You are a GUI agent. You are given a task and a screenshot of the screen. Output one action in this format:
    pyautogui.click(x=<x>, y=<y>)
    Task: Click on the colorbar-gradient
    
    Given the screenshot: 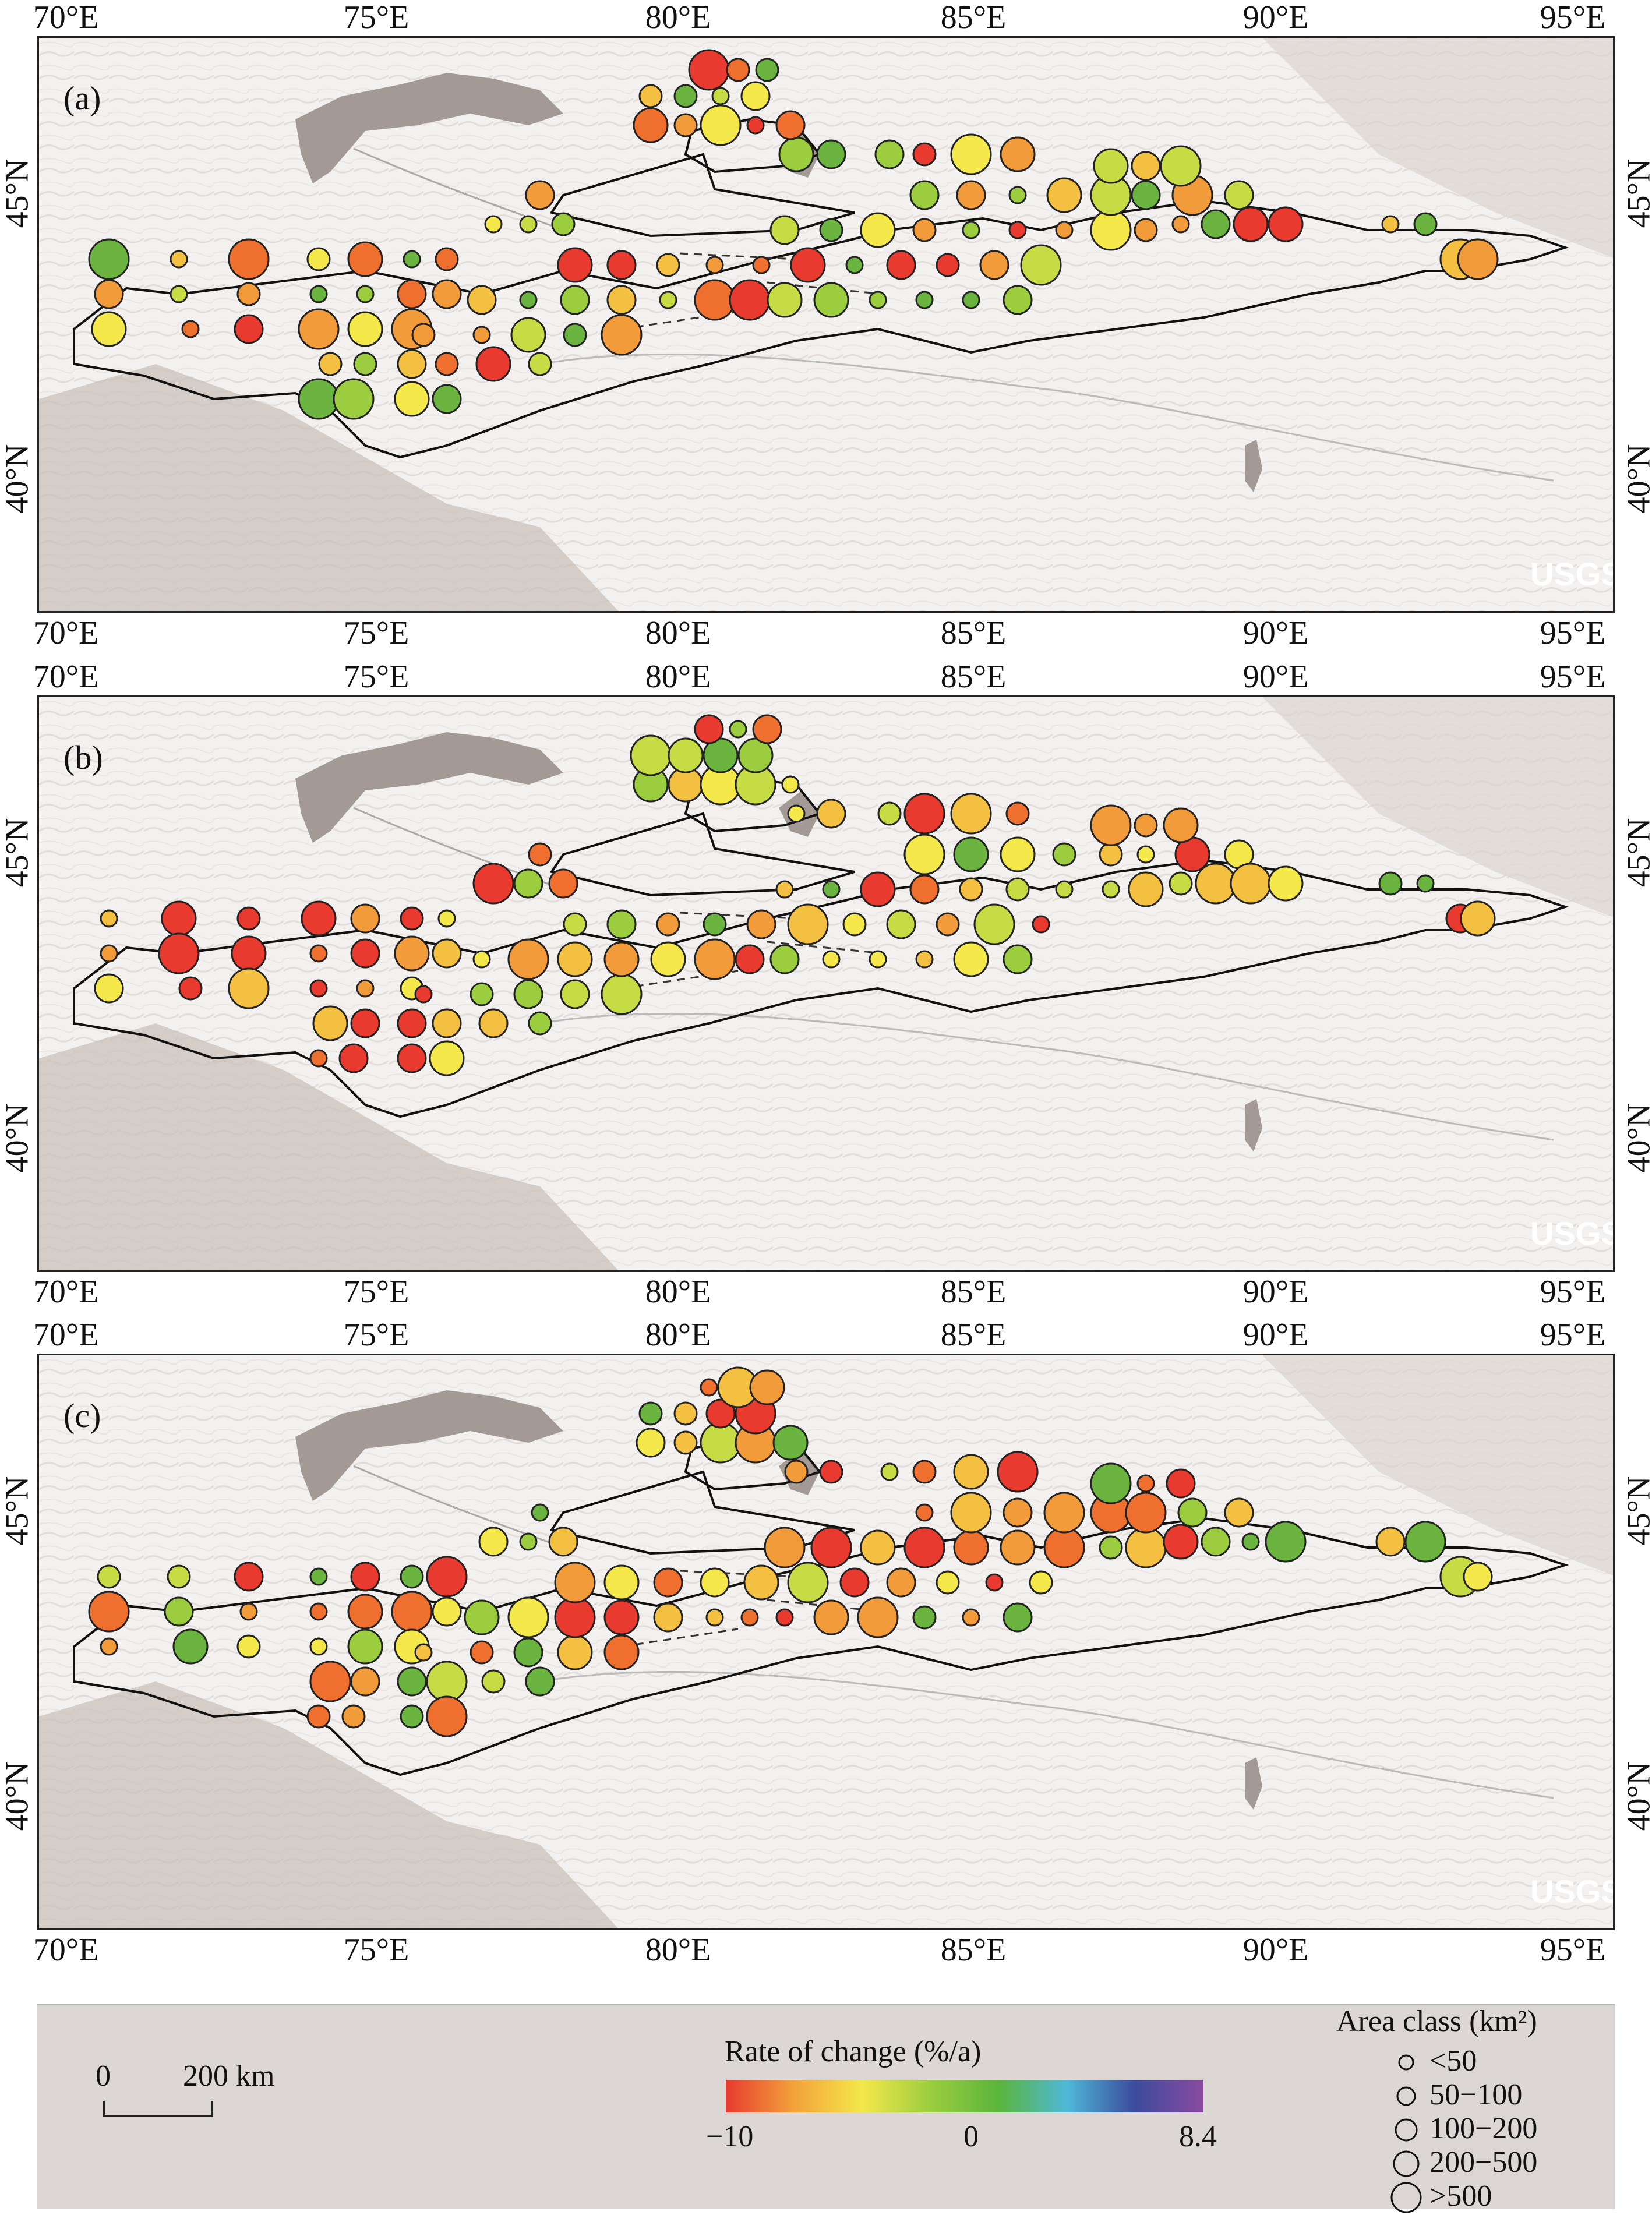 What is the action you would take?
    pyautogui.click(x=964, y=2096)
    